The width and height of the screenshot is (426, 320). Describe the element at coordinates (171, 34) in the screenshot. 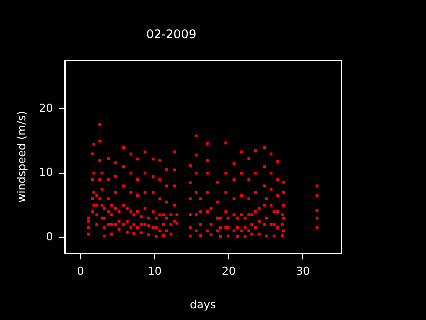

I see `chart-title: 02-2009` at that location.